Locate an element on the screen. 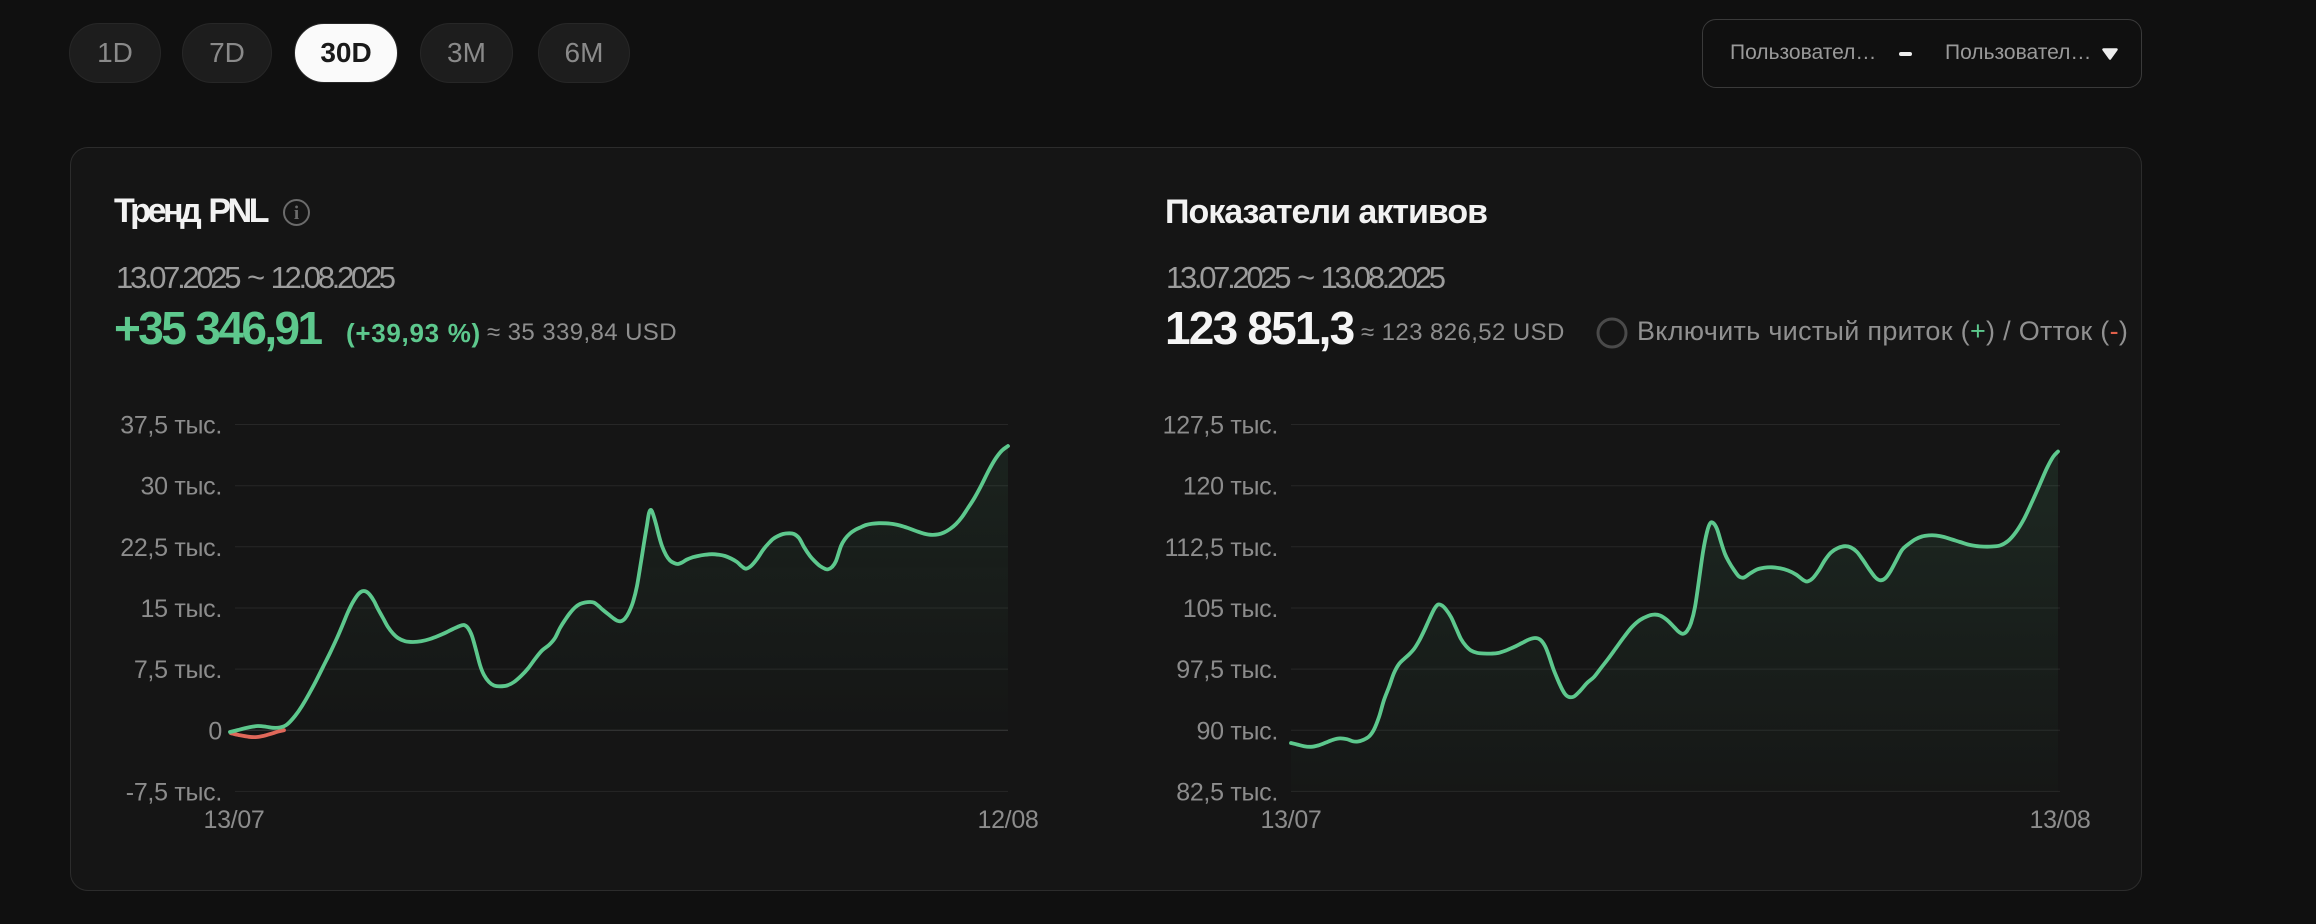  svg-text: 13/08 is located at coordinates (2059, 820).